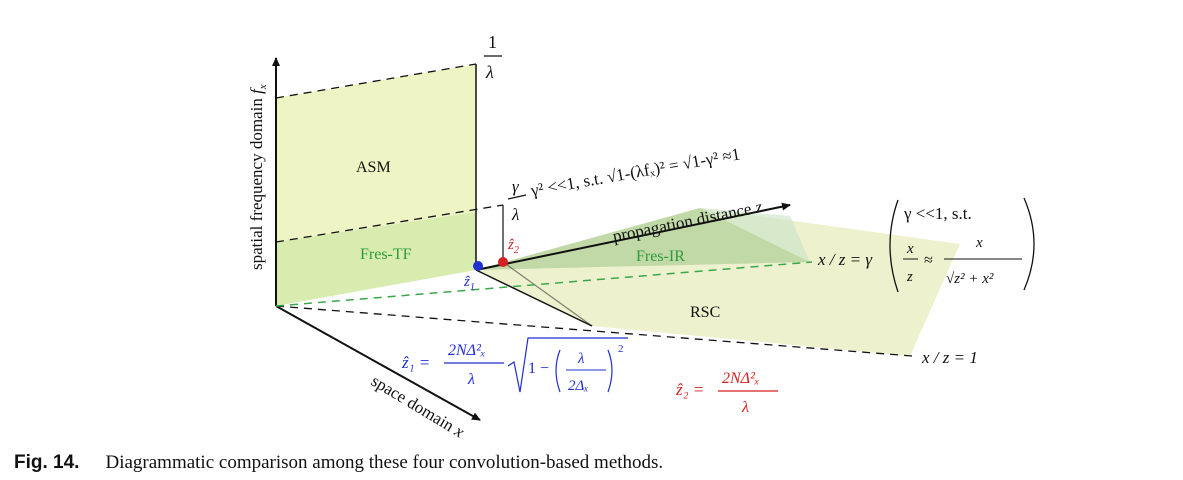 This screenshot has height=480, width=1183. Describe the element at coordinates (755, 235) in the screenshot. I see `fres-ir-light` at that location.